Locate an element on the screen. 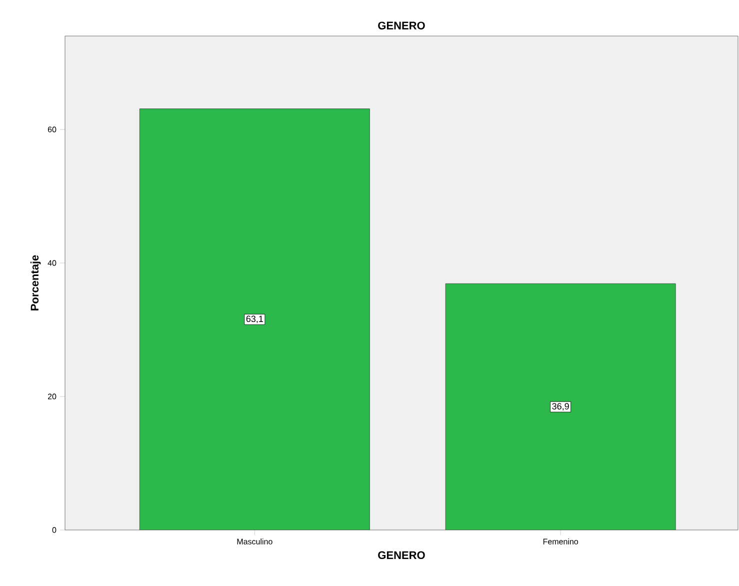 The height and width of the screenshot is (586, 739). y-tick-label: 20 is located at coordinates (52, 397).